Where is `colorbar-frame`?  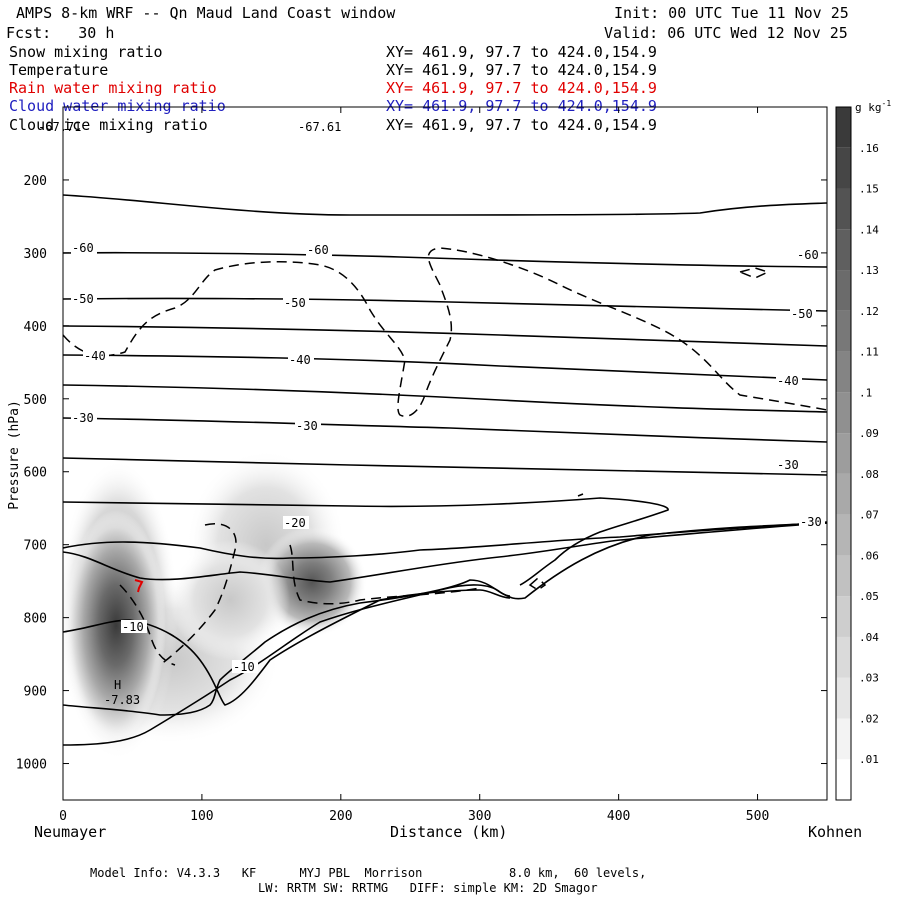
colorbar-frame is located at coordinates (843, 453).